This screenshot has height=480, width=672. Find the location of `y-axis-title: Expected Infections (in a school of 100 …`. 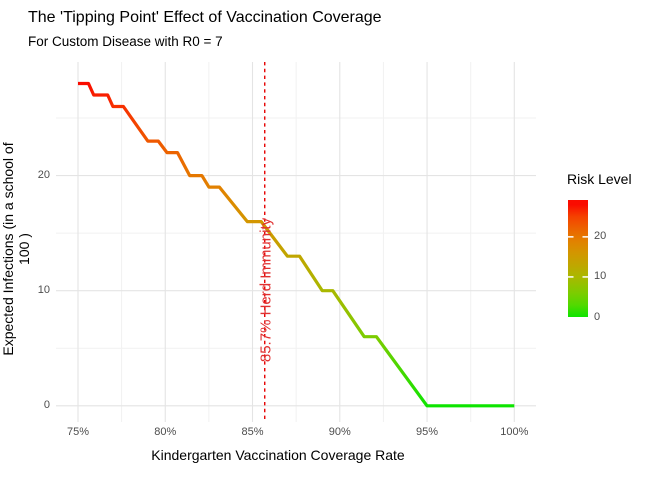

y-axis-title: Expected Infections (in a school of 100 … is located at coordinates (16, 249).